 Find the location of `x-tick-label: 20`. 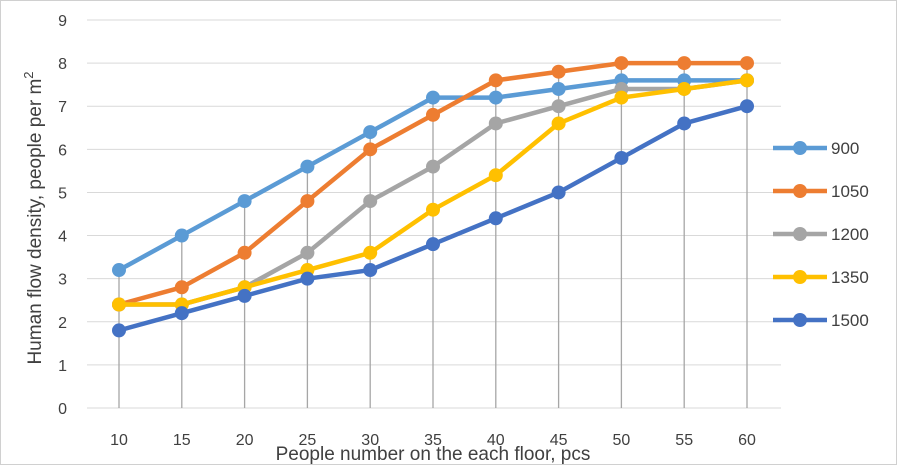

x-tick-label: 20 is located at coordinates (245, 440).